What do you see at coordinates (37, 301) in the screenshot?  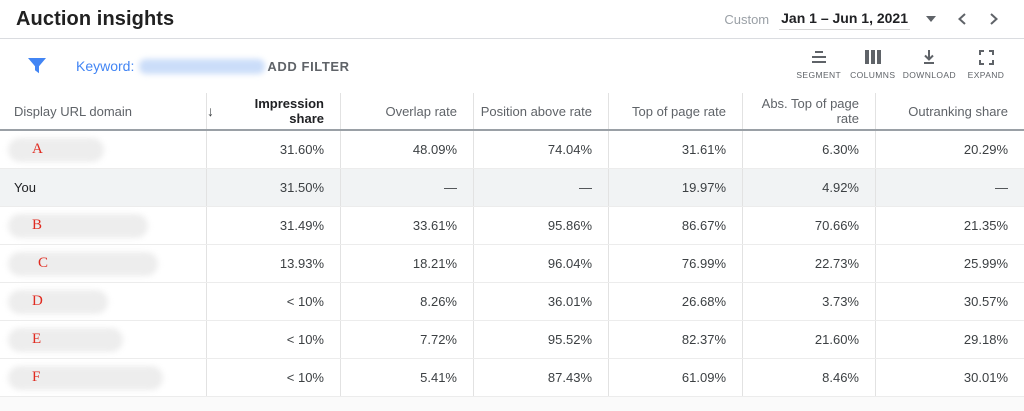 I see `competitor-label: D` at bounding box center [37, 301].